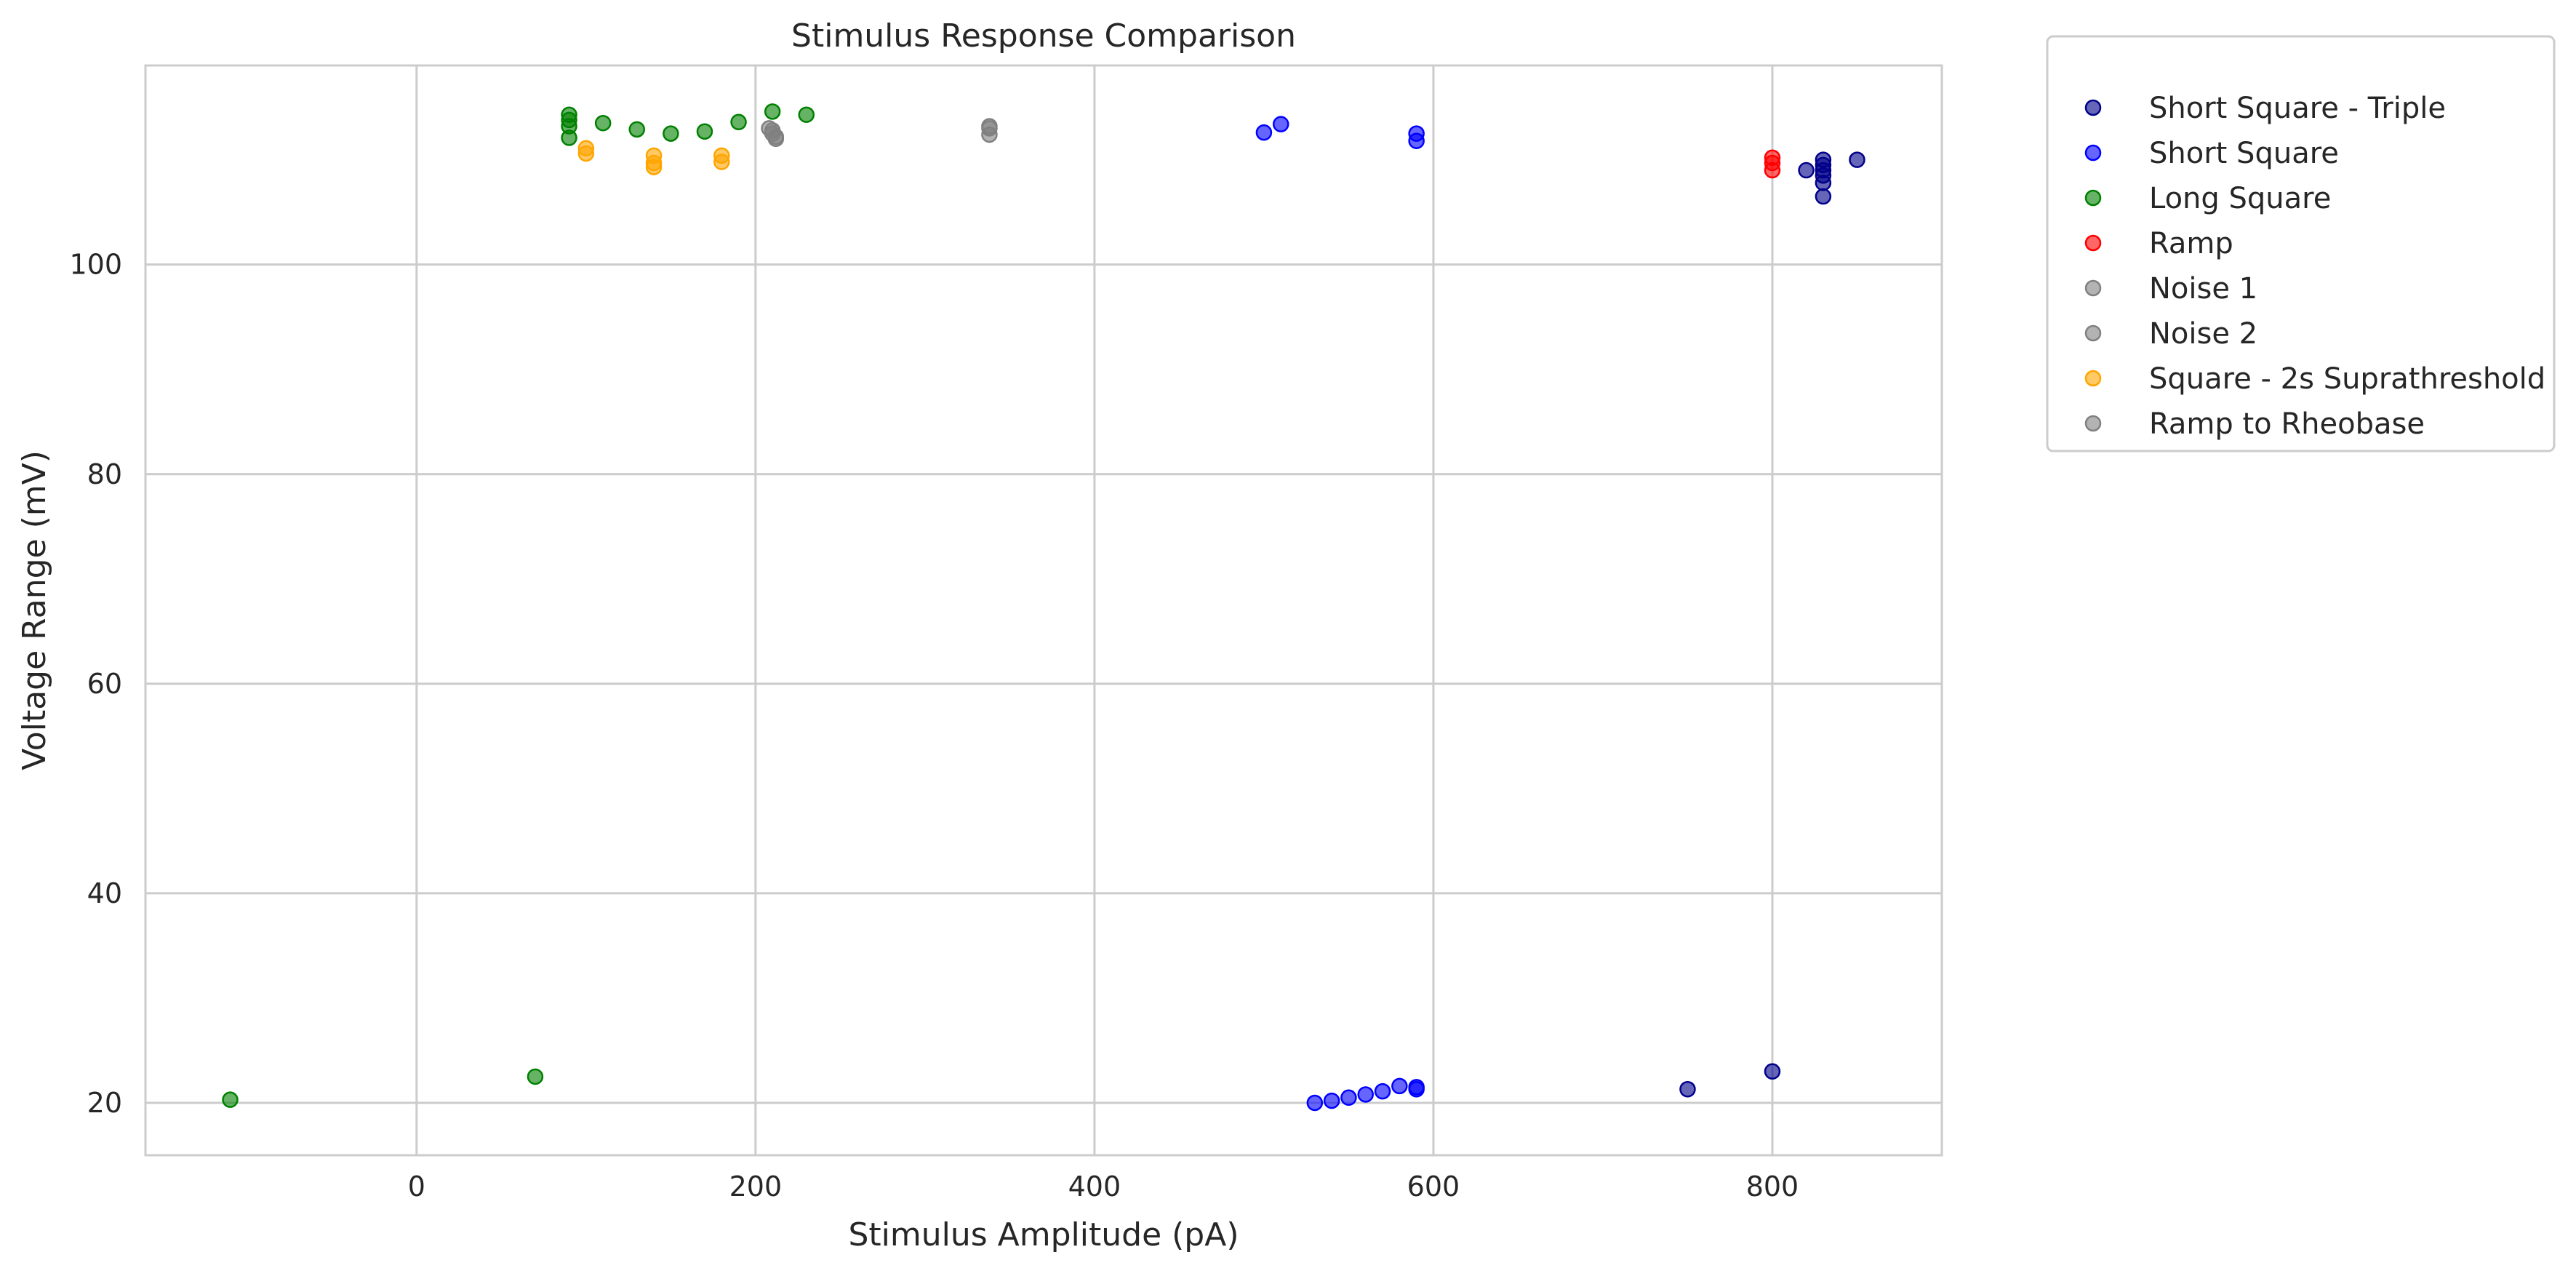  I want to click on legend-entry-label: Short Square, so click(2244, 153).